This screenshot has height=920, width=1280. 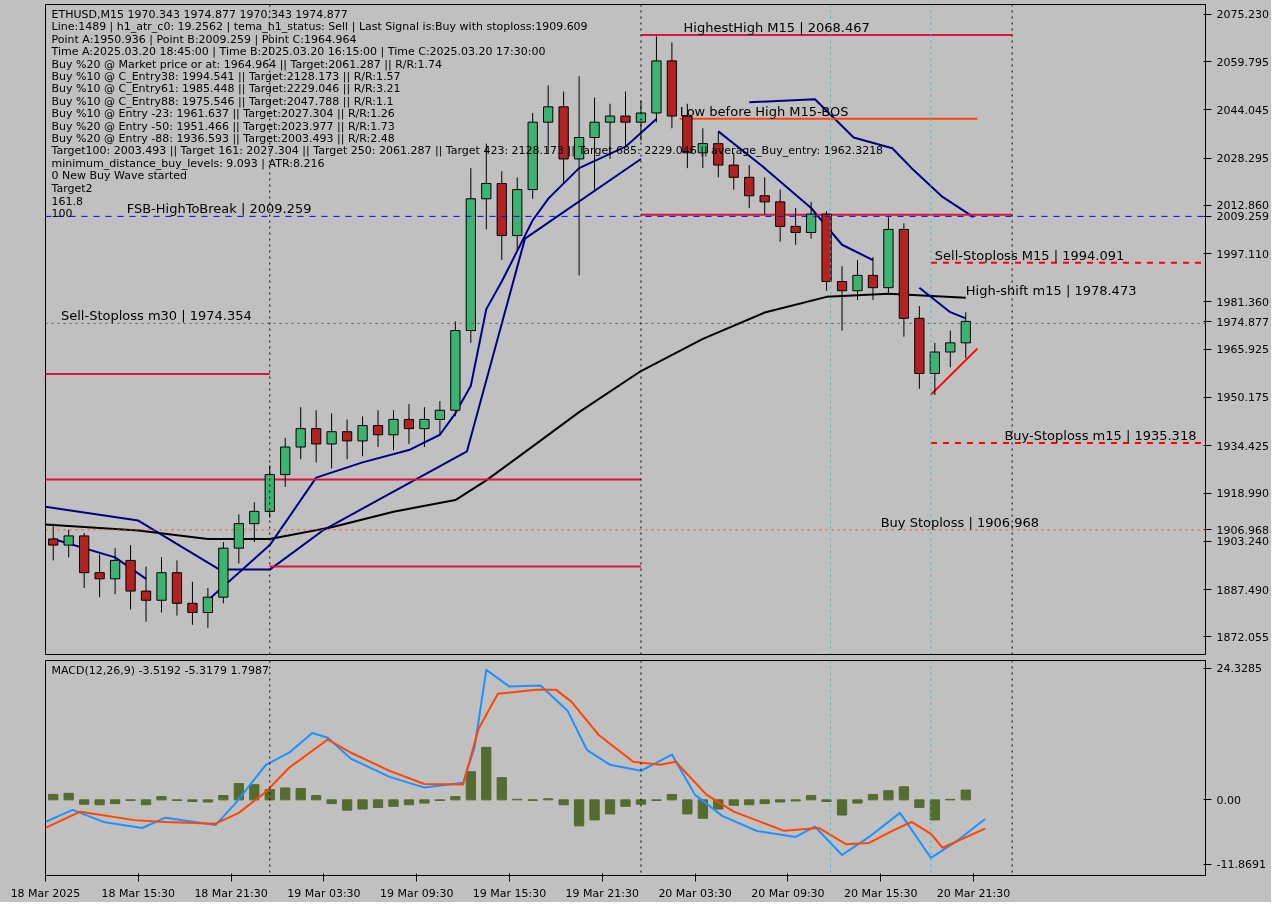 What do you see at coordinates (226, 76) in the screenshot?
I see `annotation: Buy %10 @ C_Entry38: 1994.541 || Target:2128.173 || R/R:1.57` at bounding box center [226, 76].